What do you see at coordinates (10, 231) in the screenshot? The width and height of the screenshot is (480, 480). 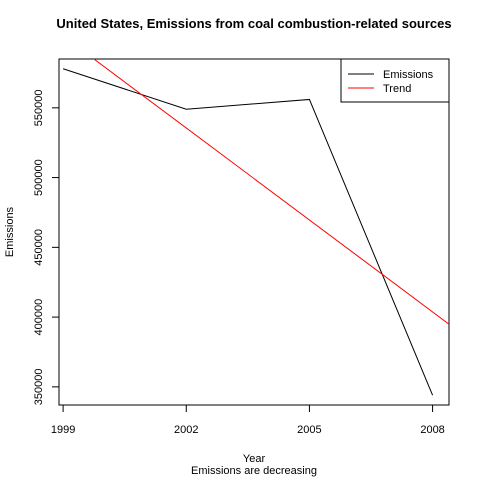 I see `y-axis-label: Emissions` at bounding box center [10, 231].